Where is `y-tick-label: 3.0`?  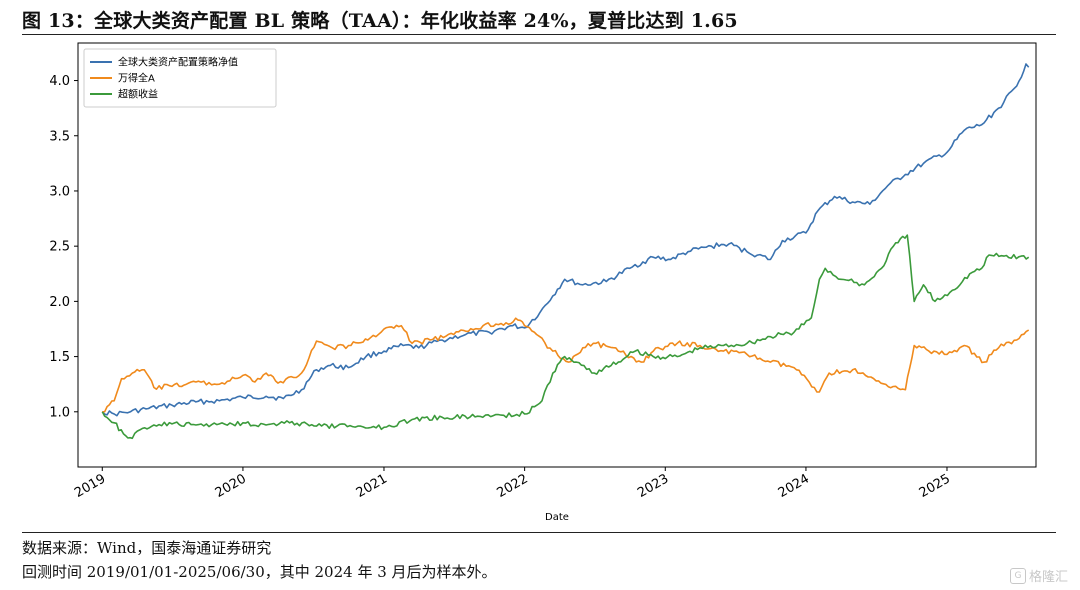
y-tick-label: 3.0 is located at coordinates (59, 191).